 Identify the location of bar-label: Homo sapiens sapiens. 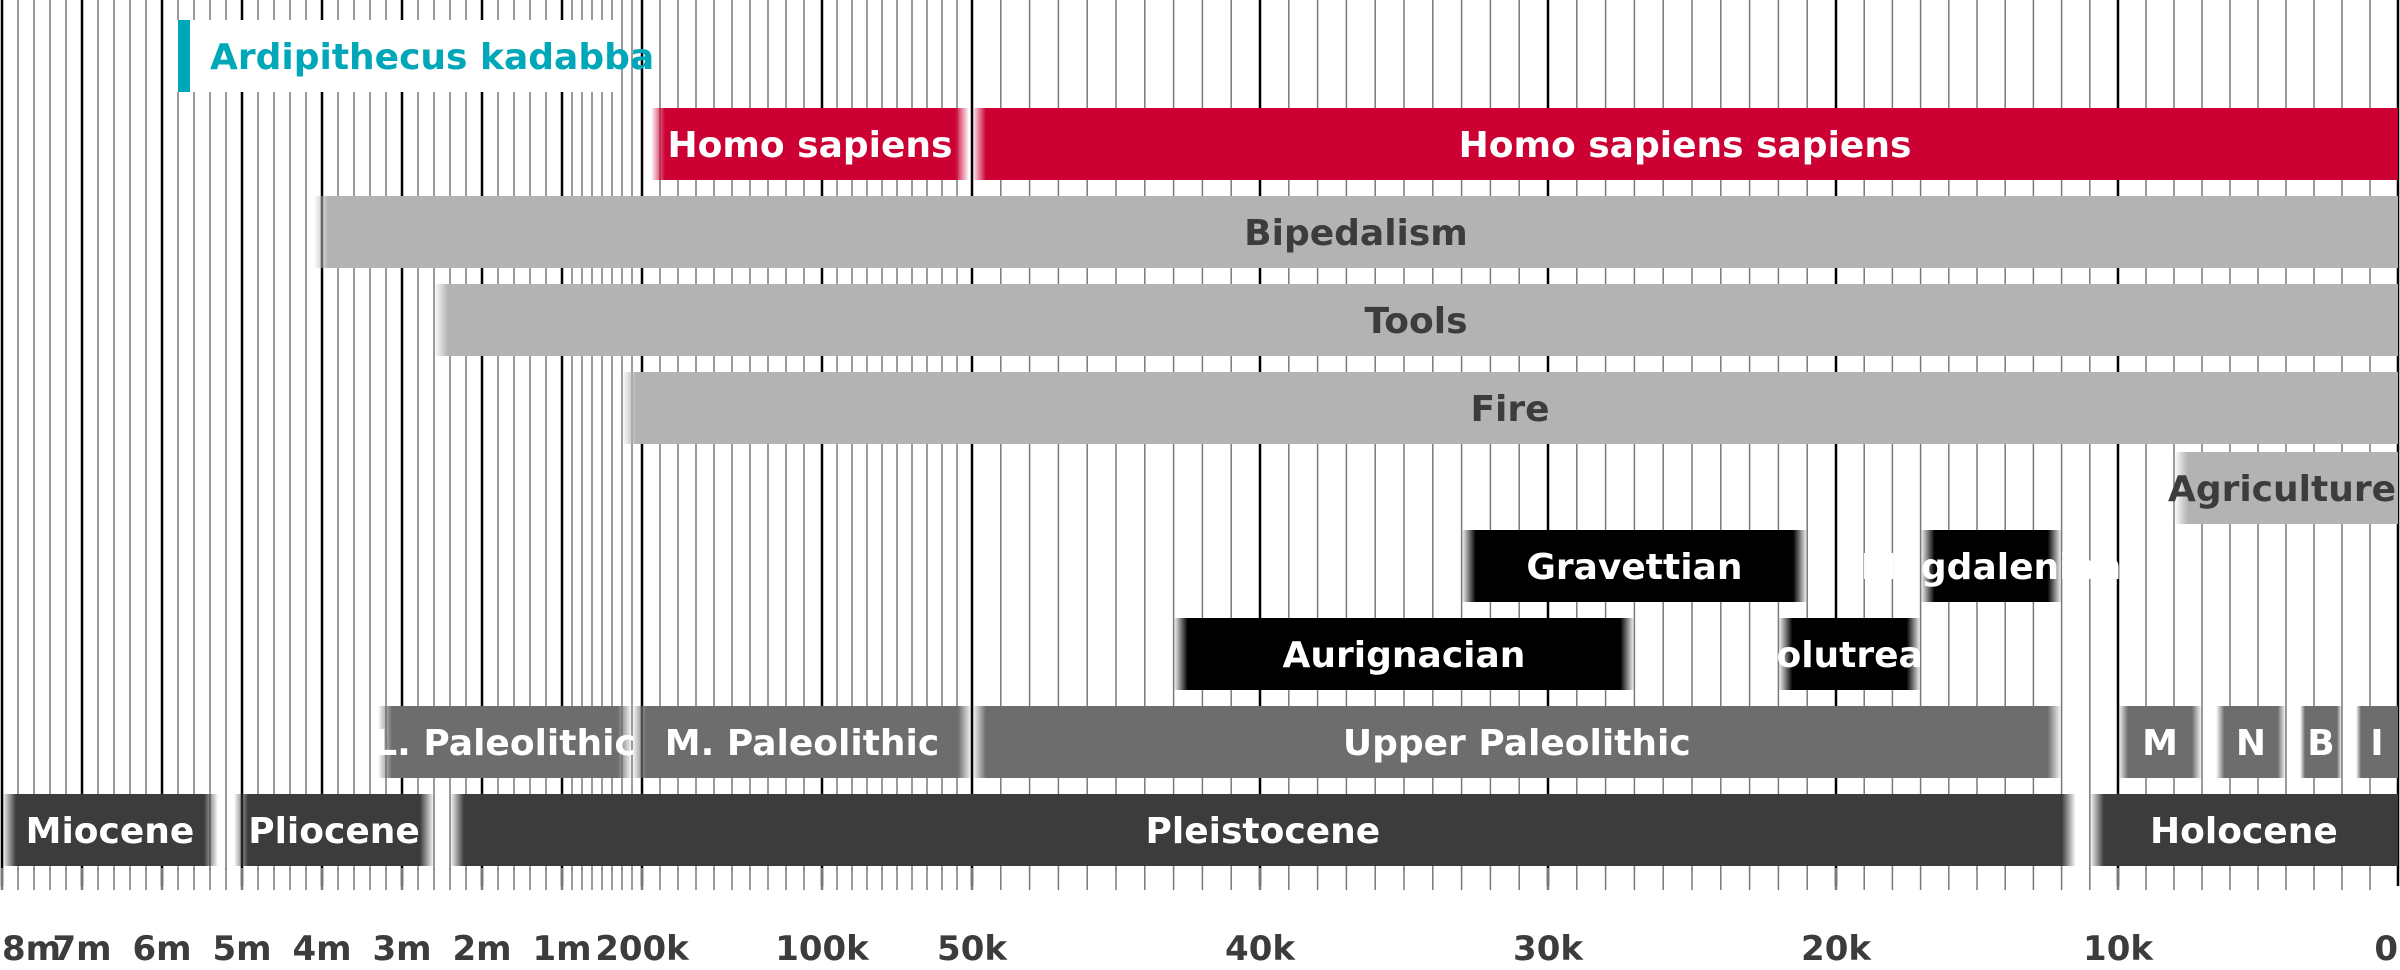
(1685, 145).